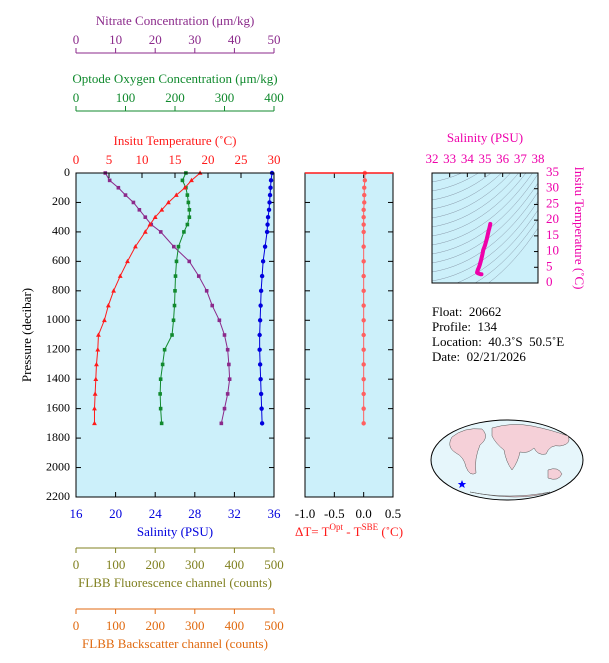 The height and width of the screenshot is (663, 609). What do you see at coordinates (349, 530) in the screenshot?
I see `x-axis-label: ΔT= TOpt - TSBE (˚C)` at bounding box center [349, 530].